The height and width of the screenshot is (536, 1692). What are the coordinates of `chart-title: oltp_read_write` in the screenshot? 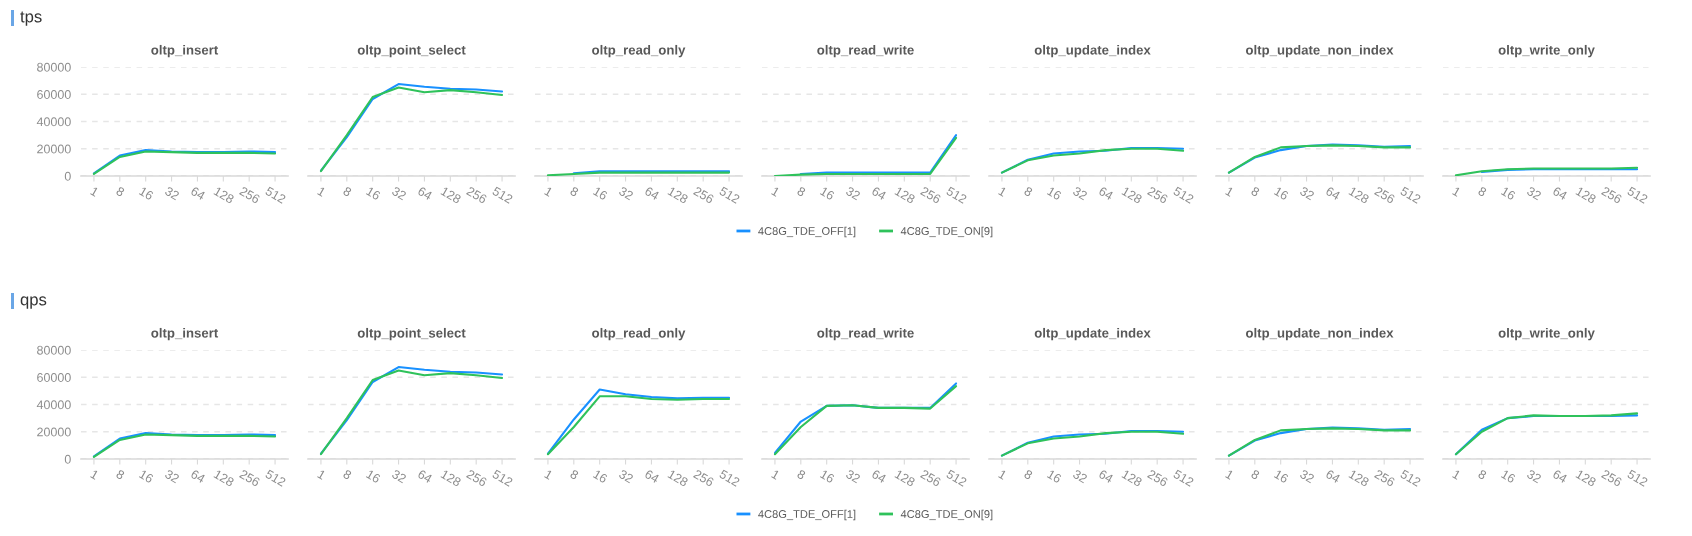 It's located at (865, 51).